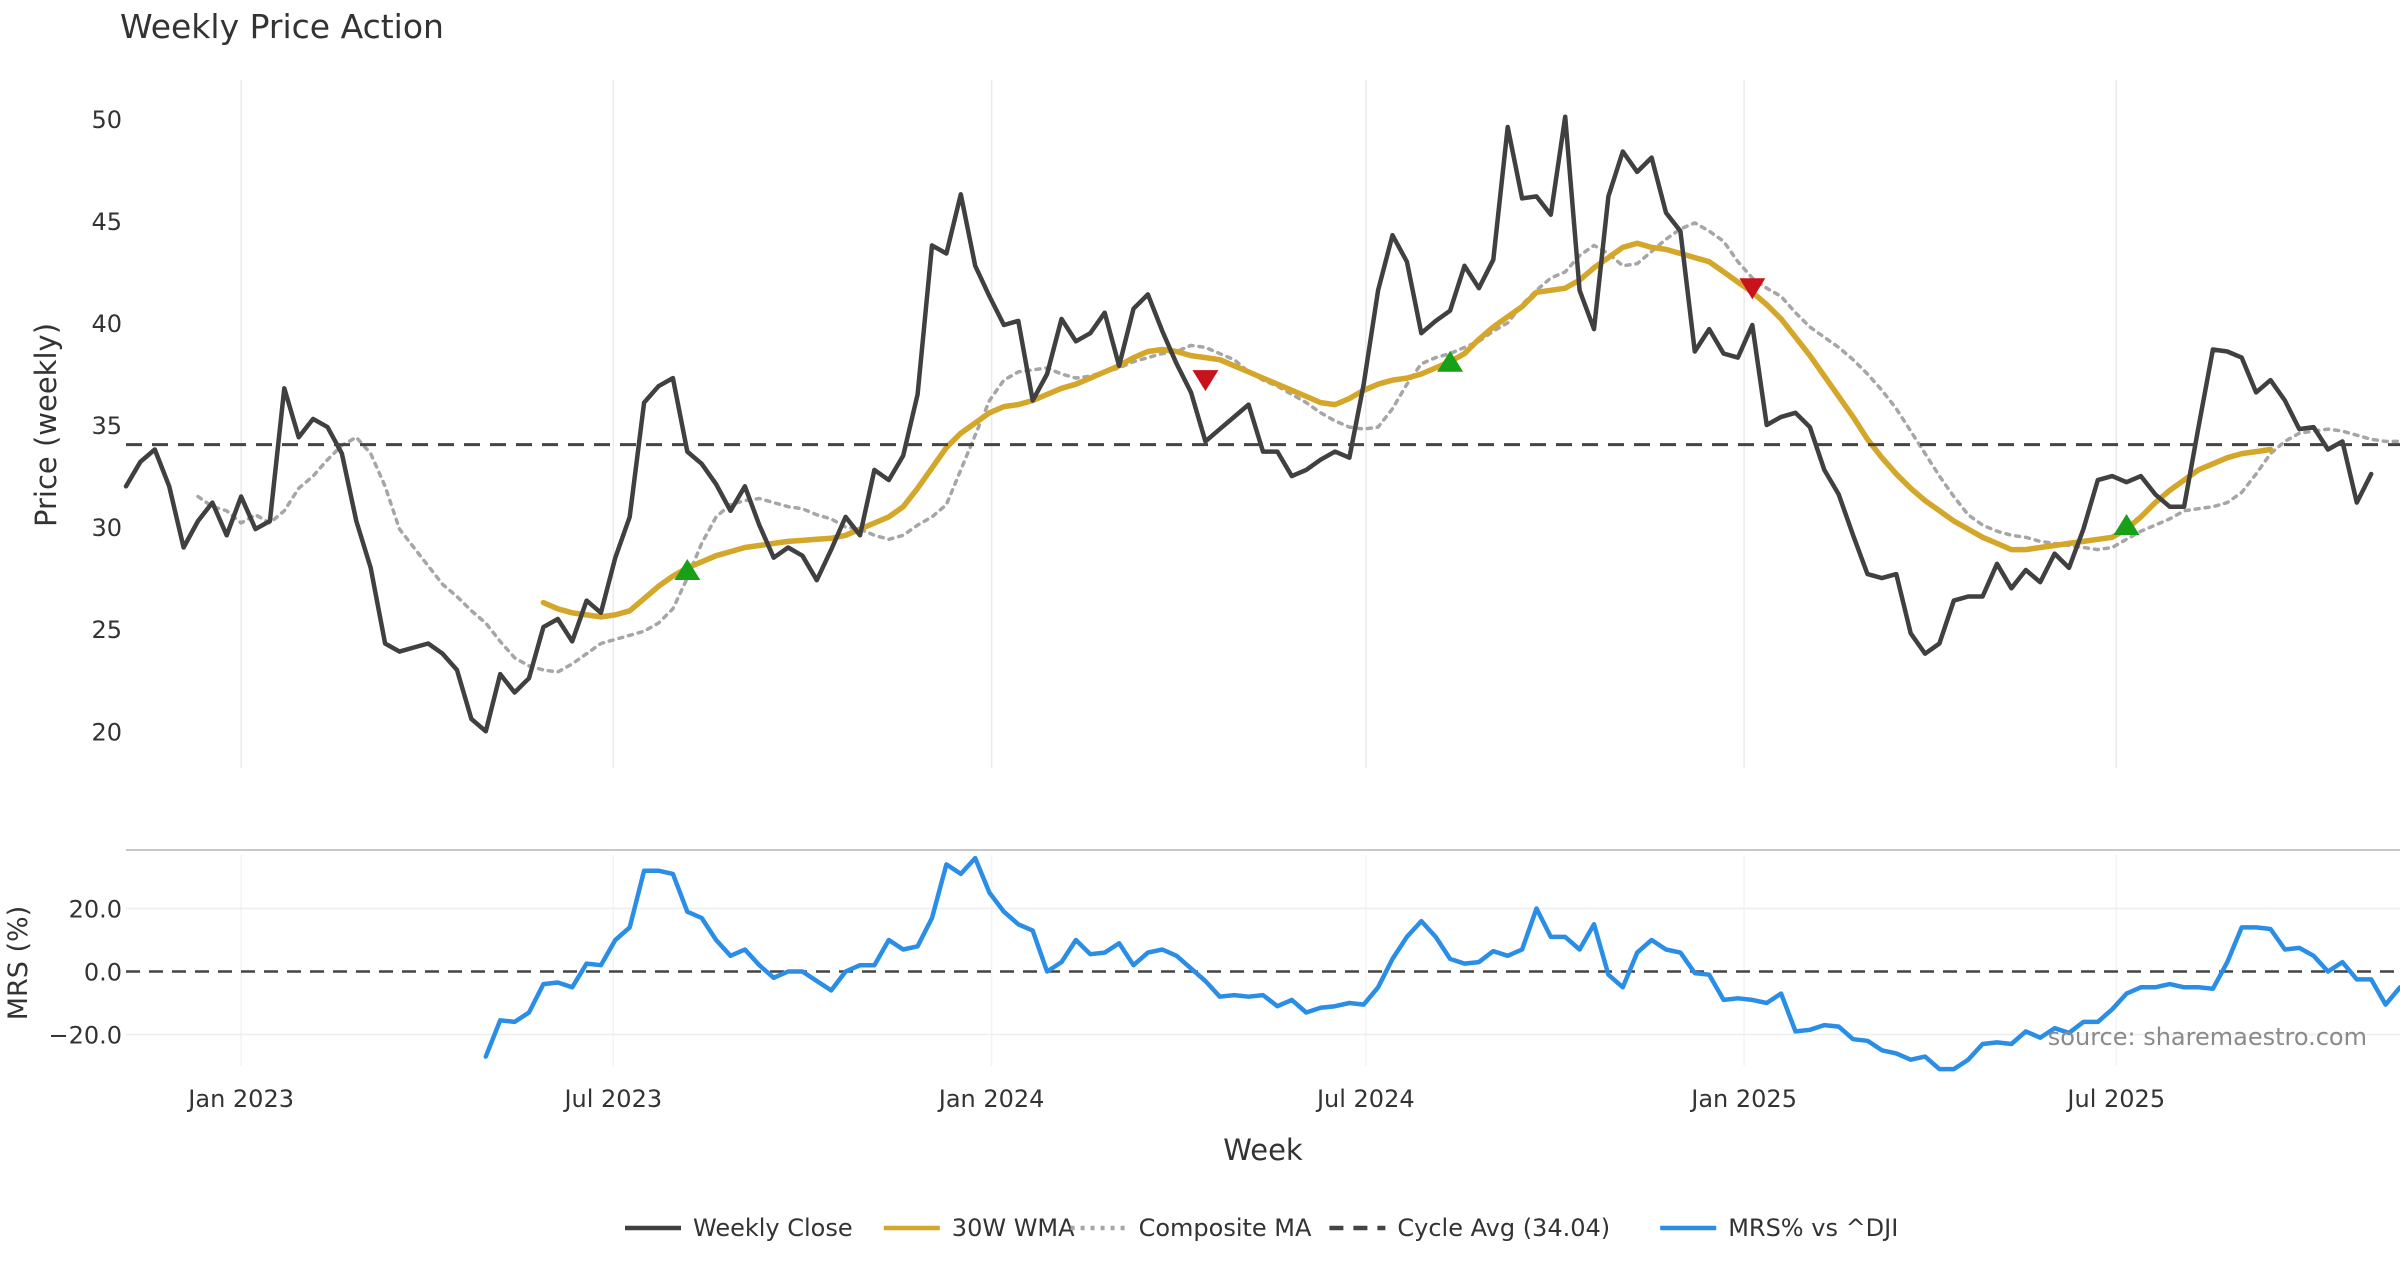 Image resolution: width=2400 pixels, height=1264 pixels. What do you see at coordinates (1813, 1228) in the screenshot?
I see `legend-label: MRS% vs ^DJI` at bounding box center [1813, 1228].